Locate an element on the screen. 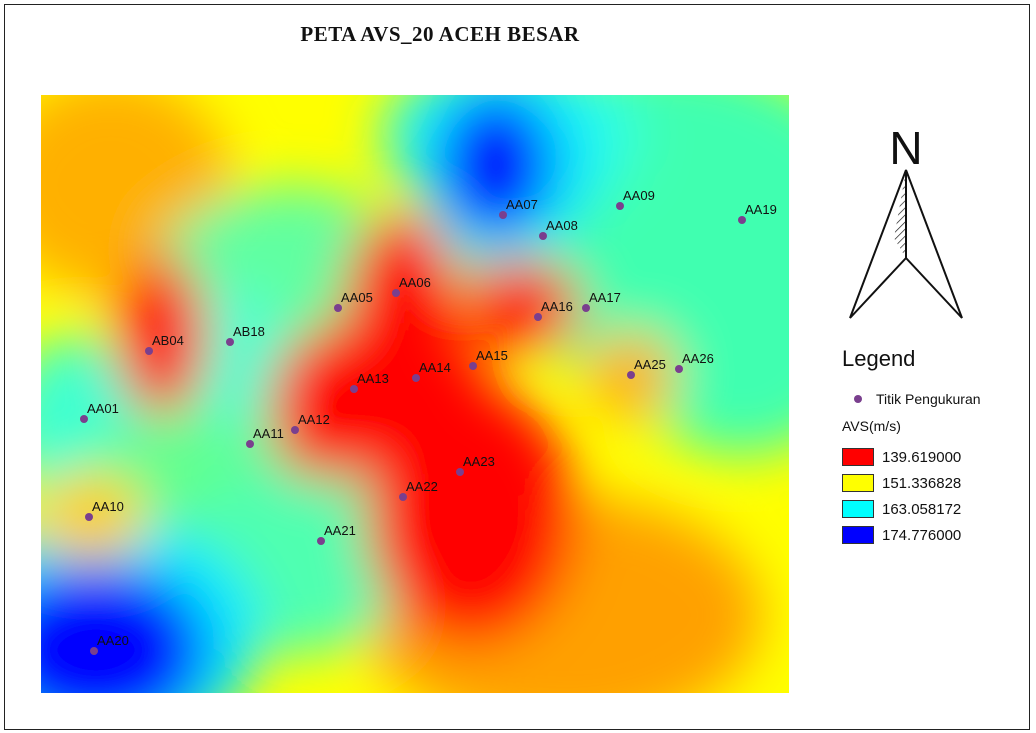 The width and height of the screenshot is (1036, 733). legend-value-1: 151.336828 is located at coordinates (922, 483).